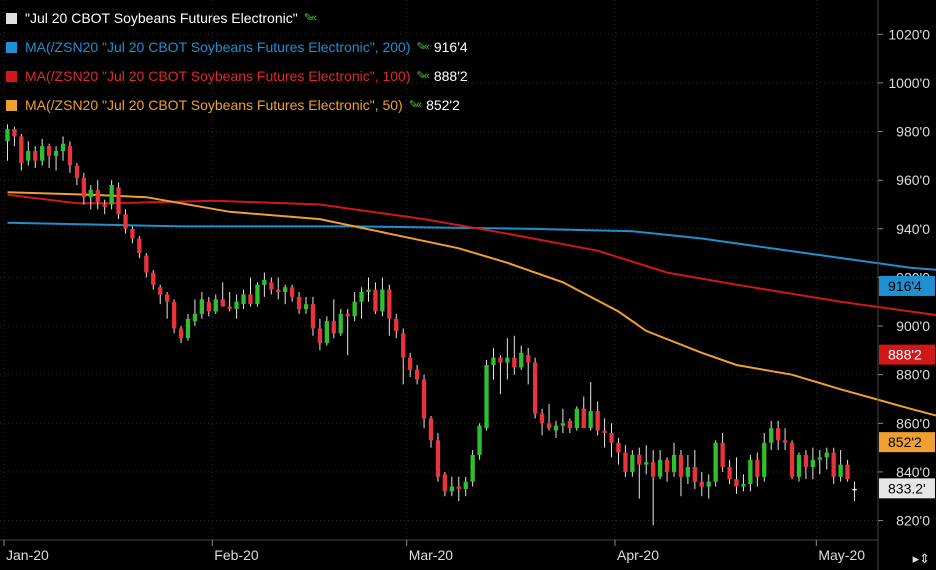  What do you see at coordinates (907, 285) in the screenshot?
I see `price-badge` at bounding box center [907, 285].